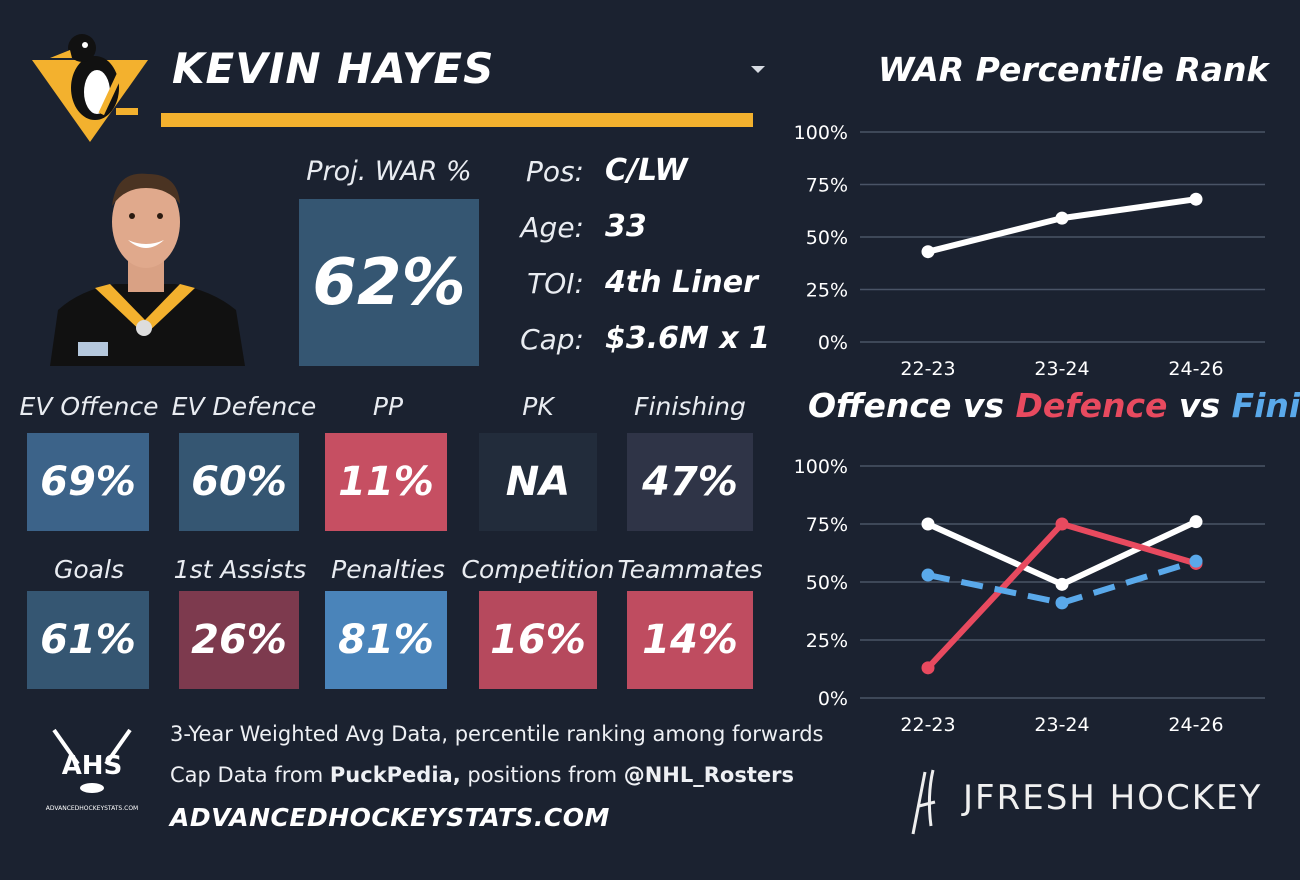  Describe the element at coordinates (92, 766) in the screenshot. I see `ahs-logo-text: AHS` at that location.